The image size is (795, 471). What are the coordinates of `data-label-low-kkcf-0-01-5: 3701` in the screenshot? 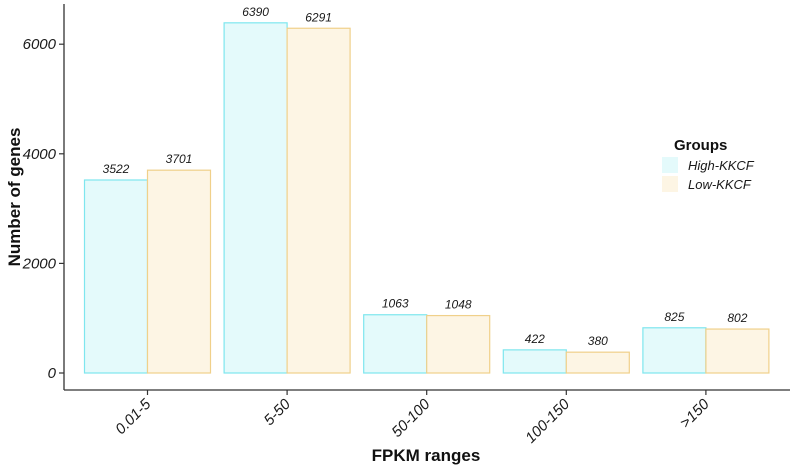 It's located at (179, 159).